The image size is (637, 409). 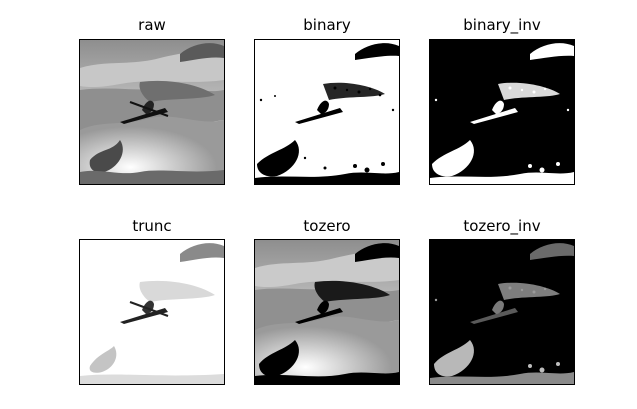 I want to click on tozero-inv-image, so click(x=502, y=312).